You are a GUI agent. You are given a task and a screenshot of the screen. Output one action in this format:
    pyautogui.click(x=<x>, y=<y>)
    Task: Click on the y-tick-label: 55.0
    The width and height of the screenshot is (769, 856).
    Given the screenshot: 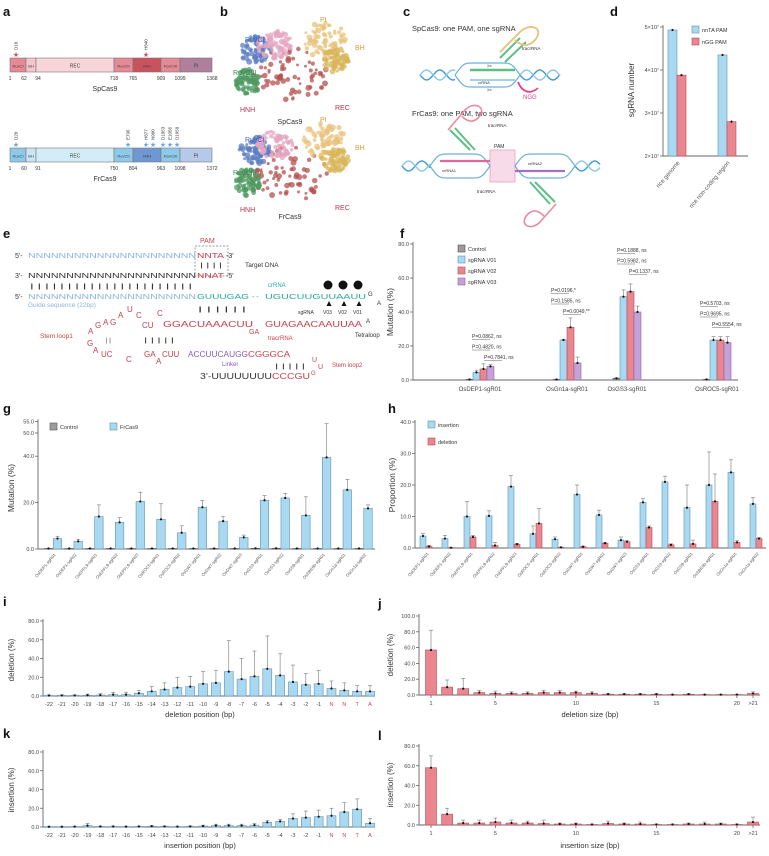 What is the action you would take?
    pyautogui.click(x=28, y=422)
    